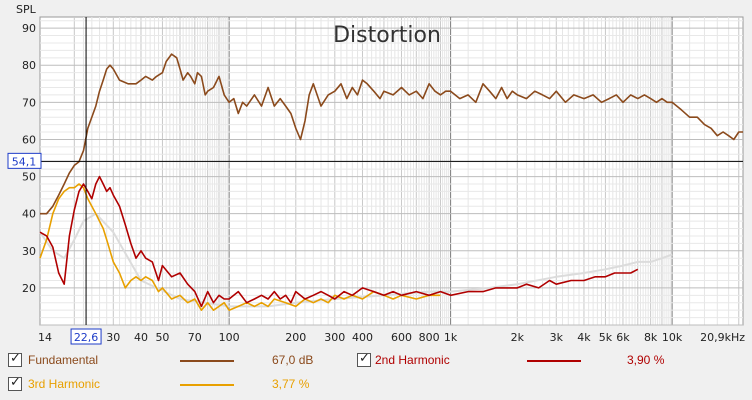  I want to click on y-axis-label: SPL, so click(26, 9).